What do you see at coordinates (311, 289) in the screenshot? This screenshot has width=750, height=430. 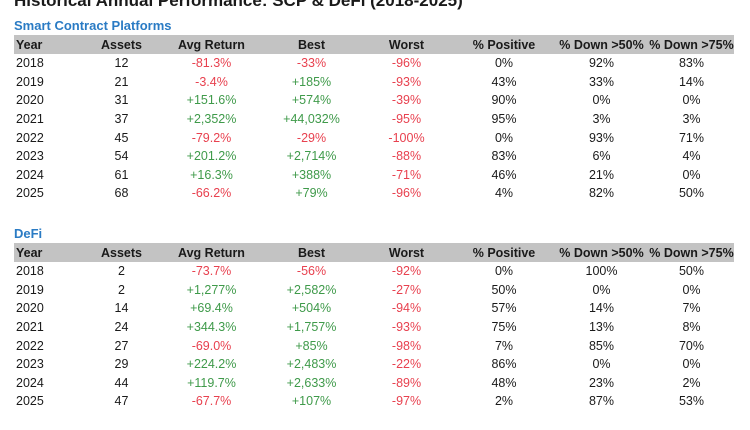 I see `table-cell: +2,582%` at bounding box center [311, 289].